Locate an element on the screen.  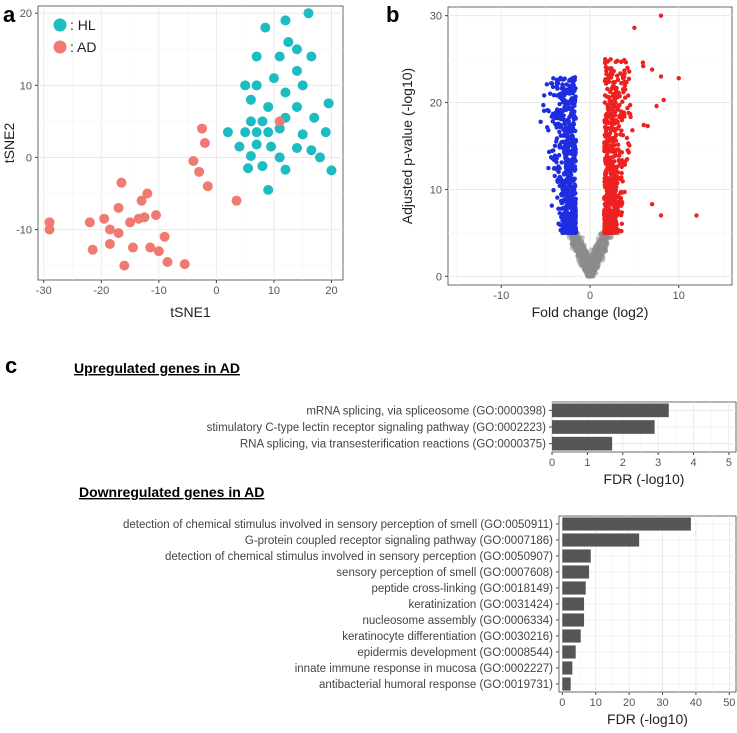
go-down-category-label: nucleosome assembly (GO:0006334) is located at coordinates (458, 621).